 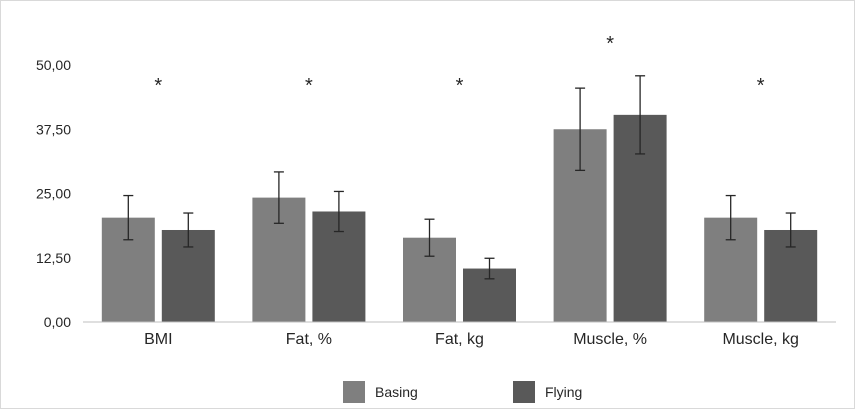 I want to click on y-tick-label: 0,00, so click(x=57, y=322).